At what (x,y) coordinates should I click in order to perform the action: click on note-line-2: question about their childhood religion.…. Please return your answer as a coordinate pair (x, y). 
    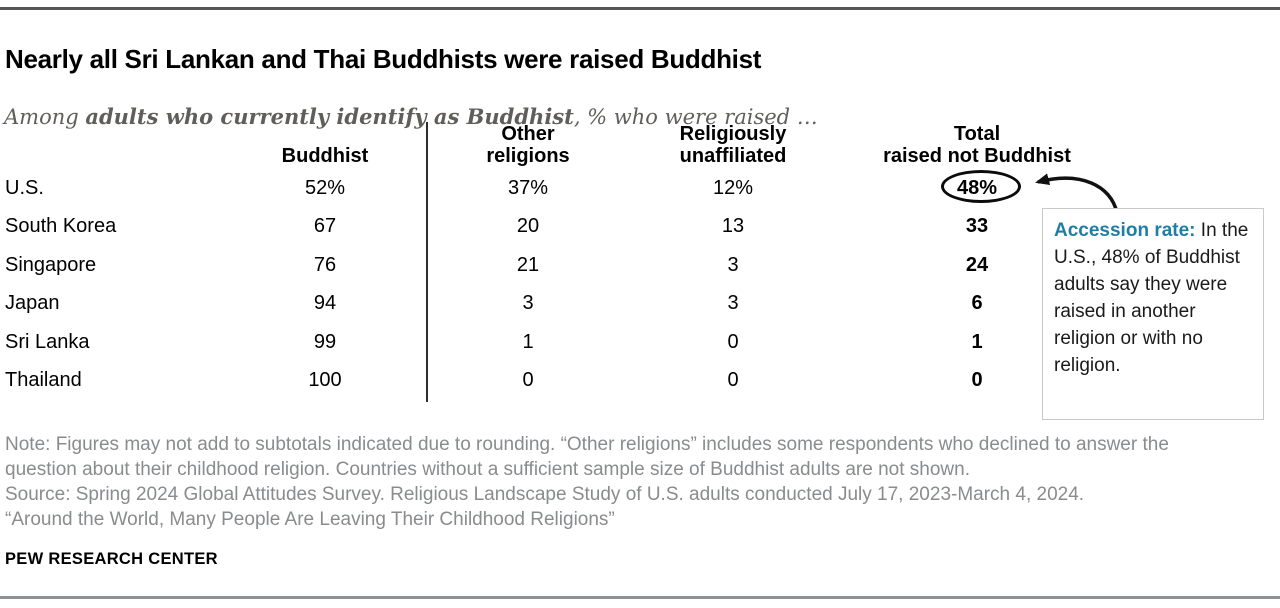
    Looking at the image, I should click on (488, 469).